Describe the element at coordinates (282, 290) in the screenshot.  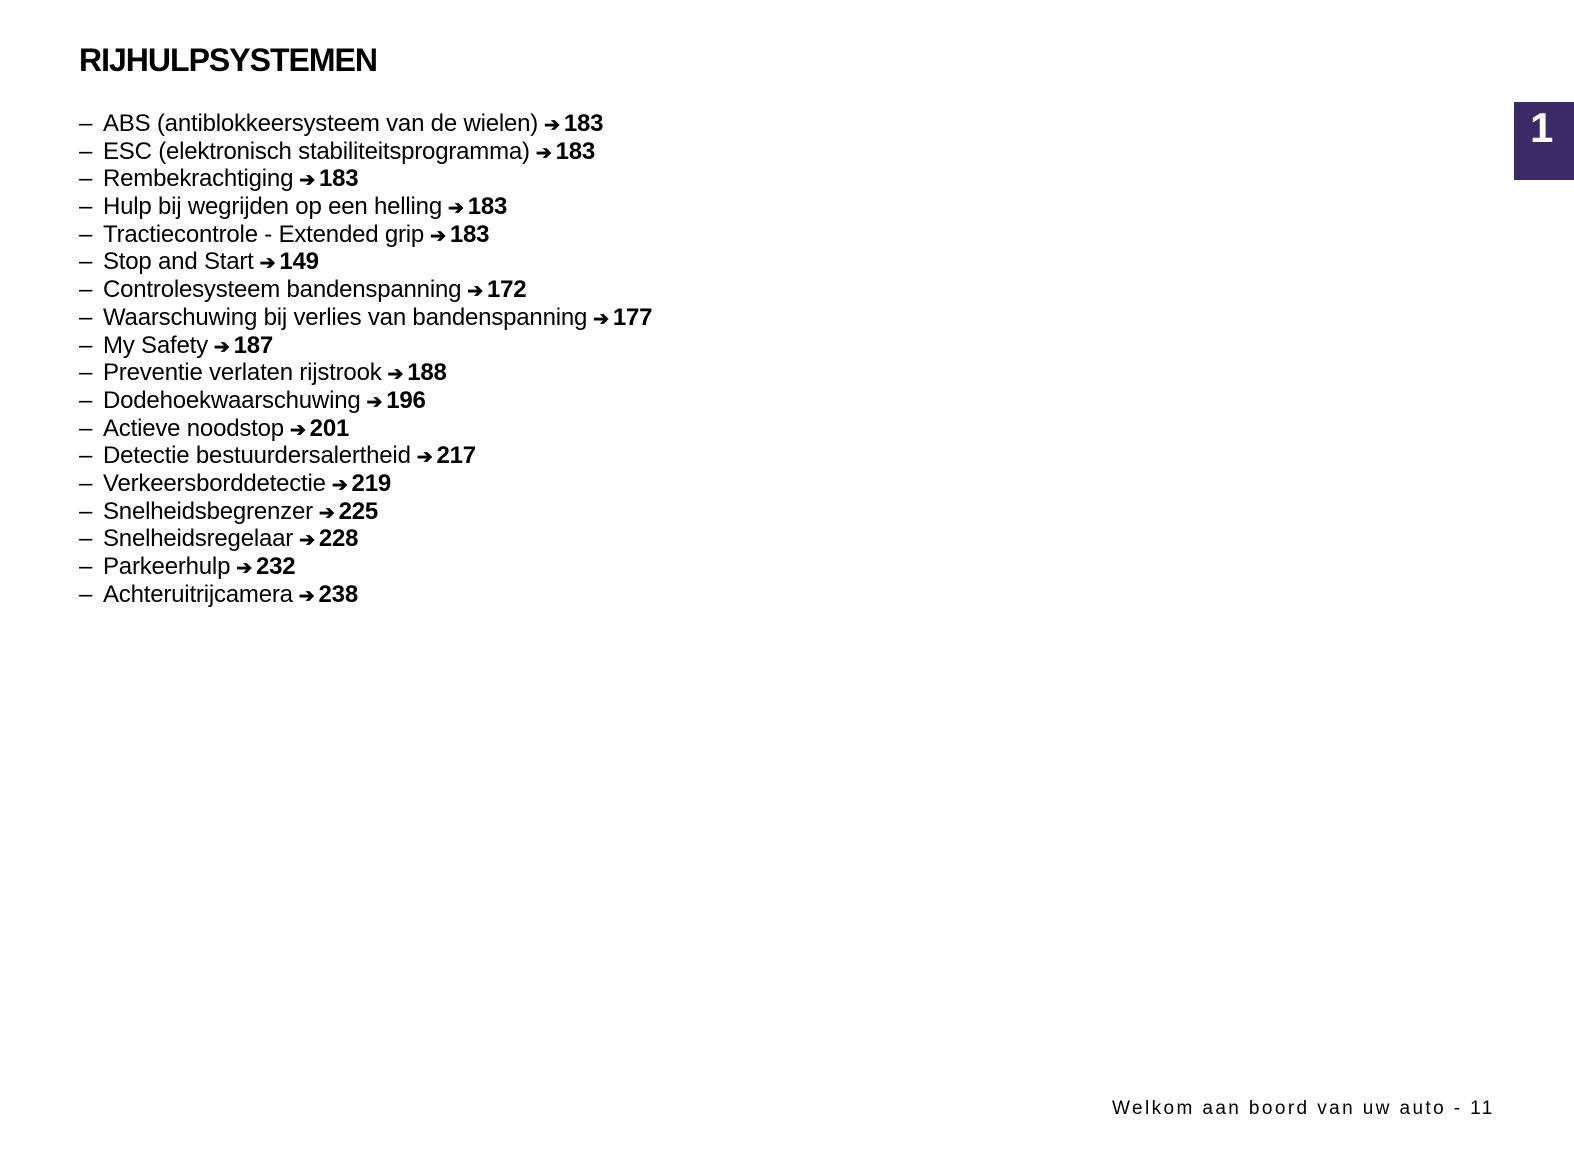
I see `item-label: Controlesysteem bandenspanning` at that location.